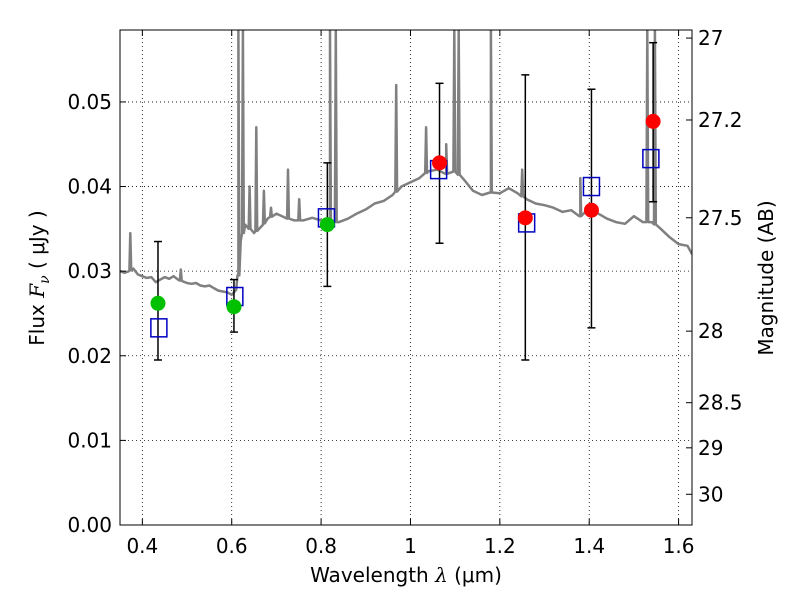  What do you see at coordinates (720, 403) in the screenshot?
I see `right-tick-label: 28.5` at bounding box center [720, 403].